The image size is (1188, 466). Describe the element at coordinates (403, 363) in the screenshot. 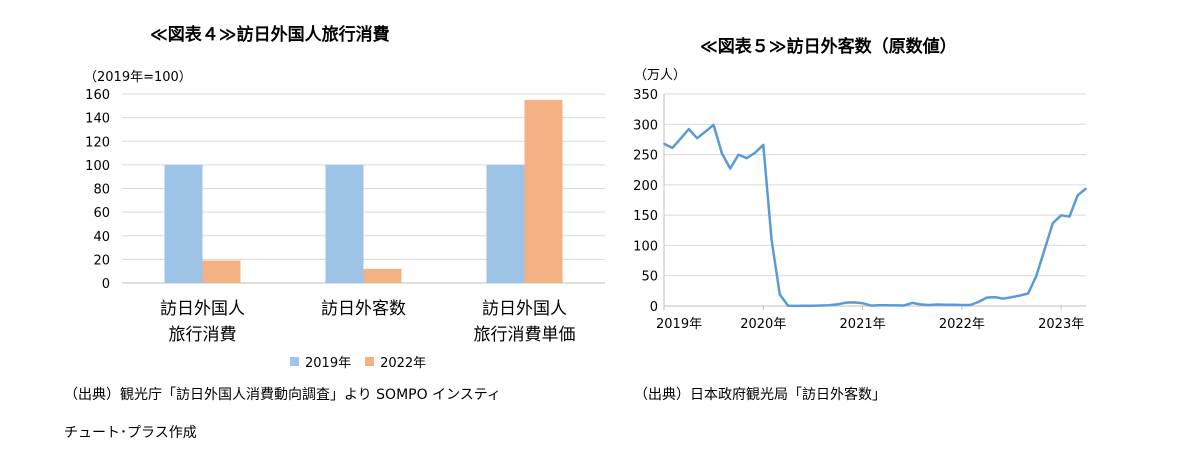

I see `legend-label-2022: 2022年` at that location.